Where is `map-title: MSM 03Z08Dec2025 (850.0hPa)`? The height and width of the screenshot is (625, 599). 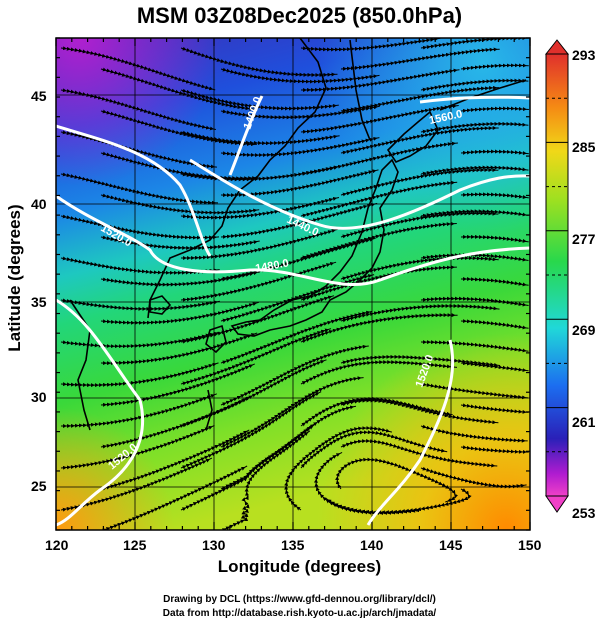
map-title: MSM 03Z08Dec2025 (850.0hPa) is located at coordinates (299, 15).